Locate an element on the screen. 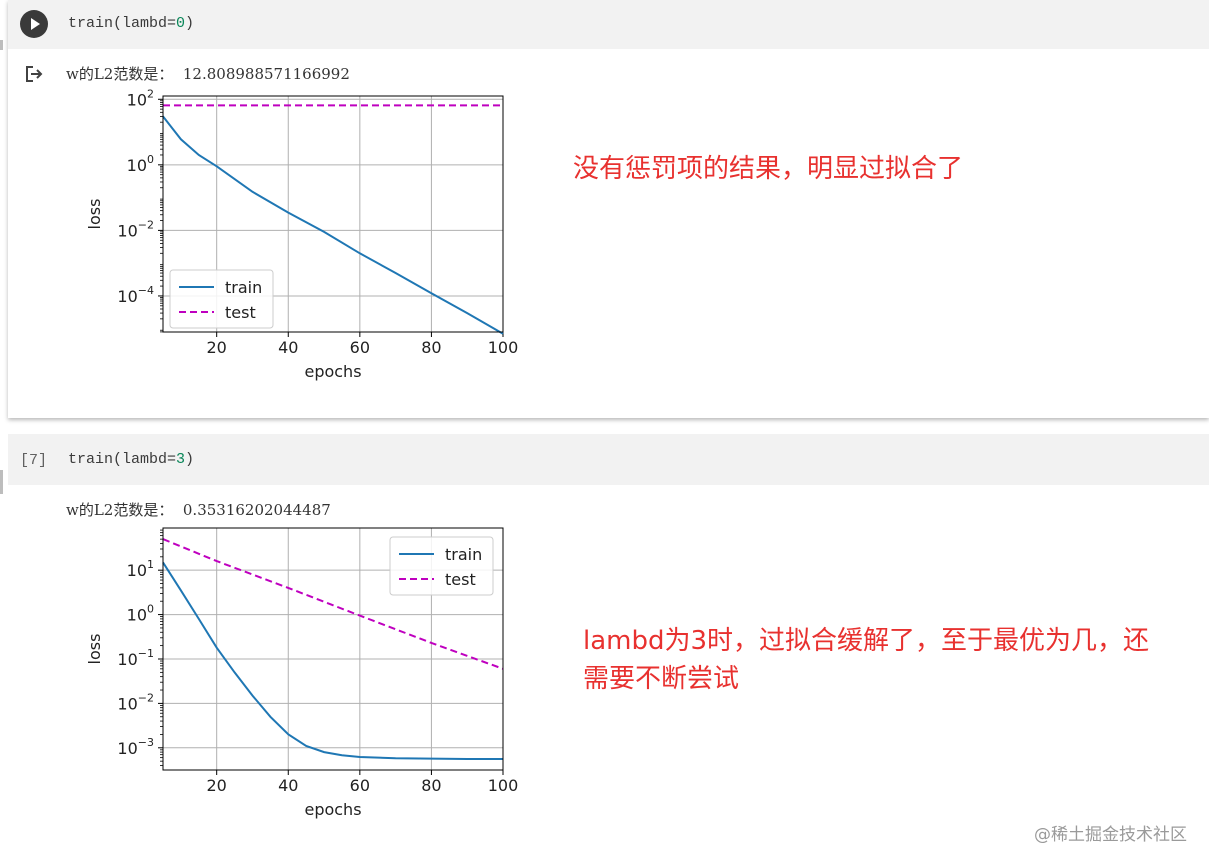 The image size is (1209, 867). execution-count: [7] is located at coordinates (34, 460).